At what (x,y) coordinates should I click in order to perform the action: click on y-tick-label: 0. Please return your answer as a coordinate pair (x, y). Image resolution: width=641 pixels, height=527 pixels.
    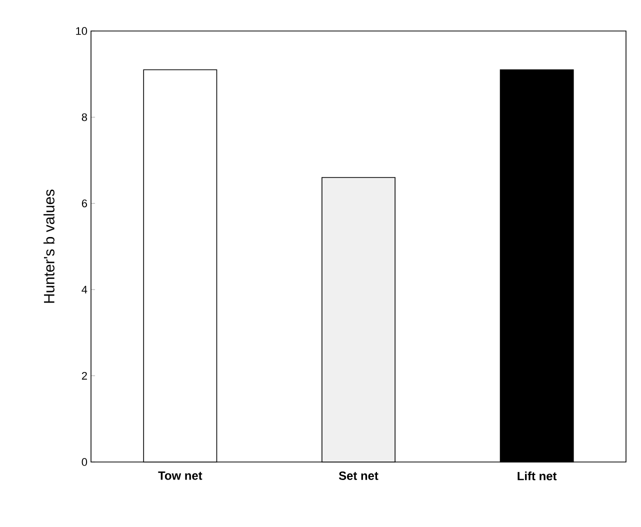
    Looking at the image, I should click on (85, 462).